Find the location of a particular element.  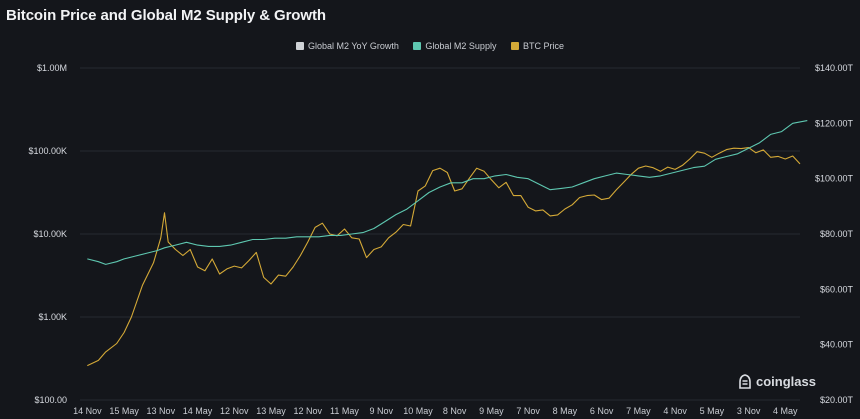

brand-name: coinglass is located at coordinates (786, 381).